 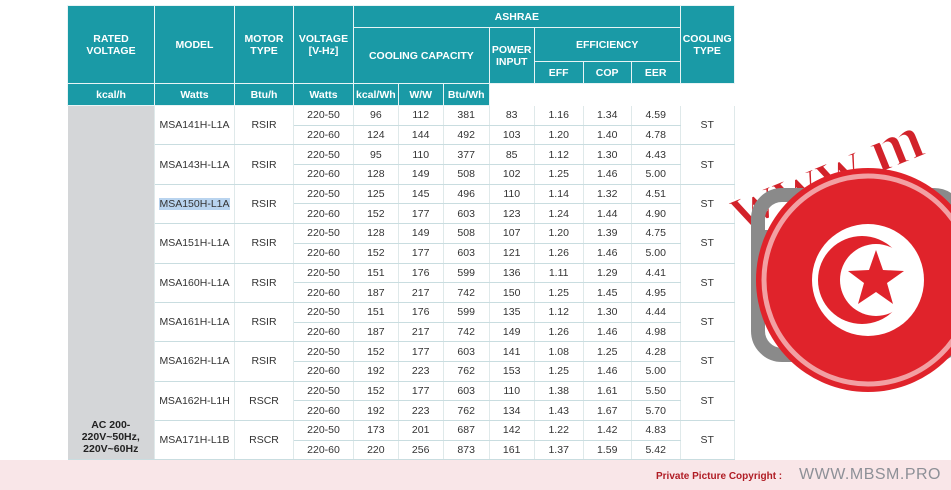 I want to click on eff-cell: 1.11, so click(x=559, y=273).